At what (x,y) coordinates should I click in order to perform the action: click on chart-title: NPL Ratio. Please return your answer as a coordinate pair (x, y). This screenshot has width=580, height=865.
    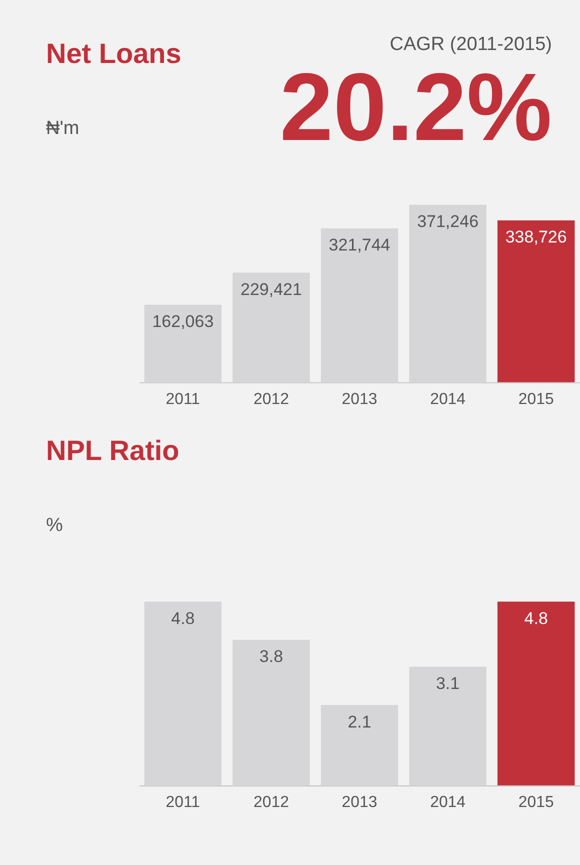
    Looking at the image, I should click on (113, 451).